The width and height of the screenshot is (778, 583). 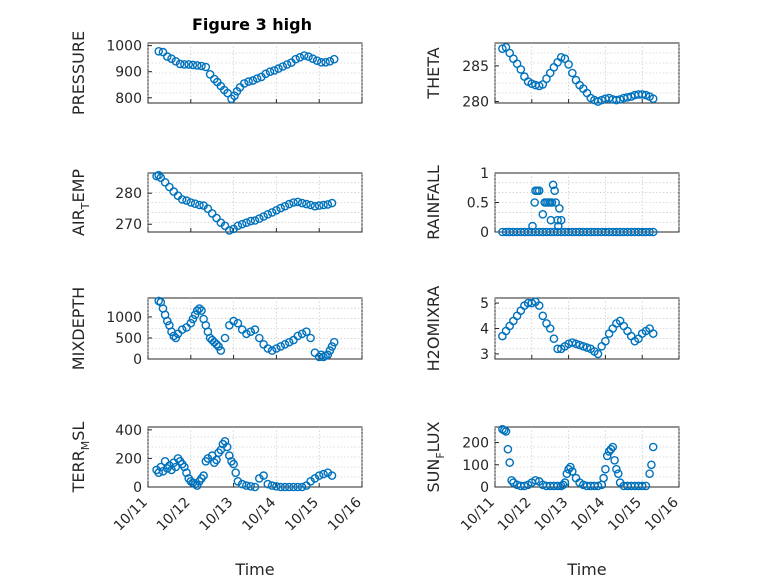 I want to click on y-tick-label: 0, so click(x=484, y=488).